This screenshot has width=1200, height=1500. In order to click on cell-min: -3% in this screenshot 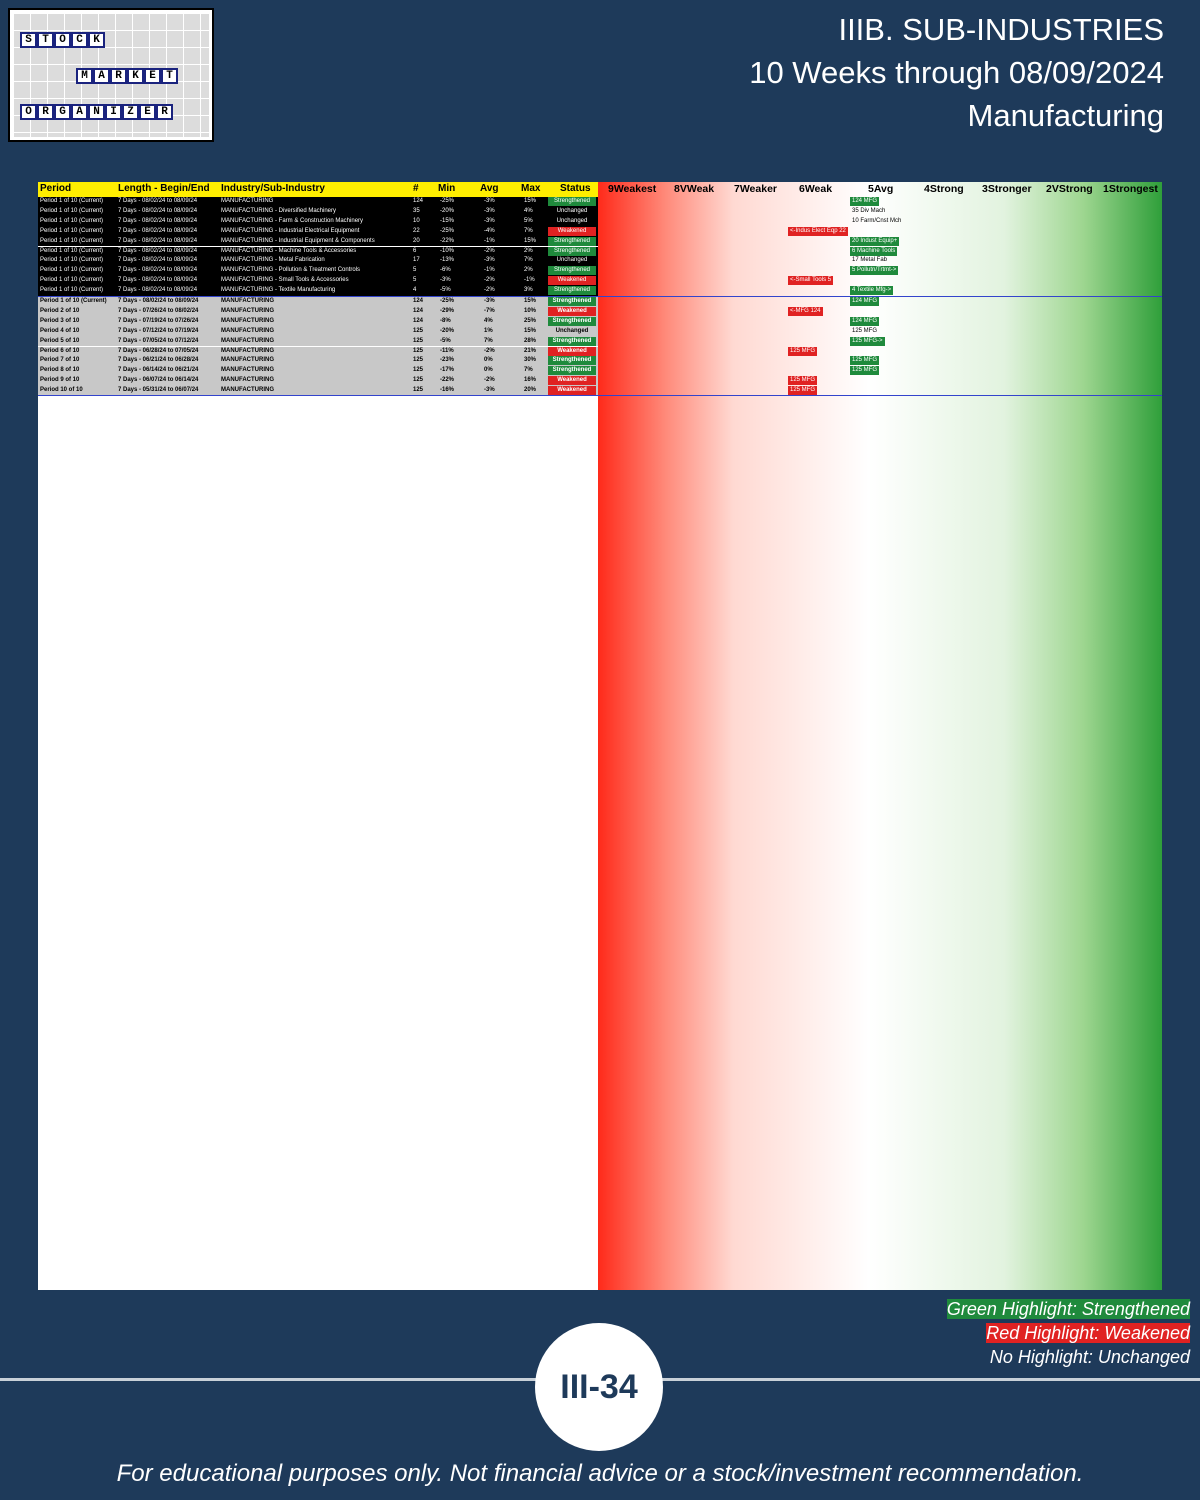, I will do `click(445, 280)`.